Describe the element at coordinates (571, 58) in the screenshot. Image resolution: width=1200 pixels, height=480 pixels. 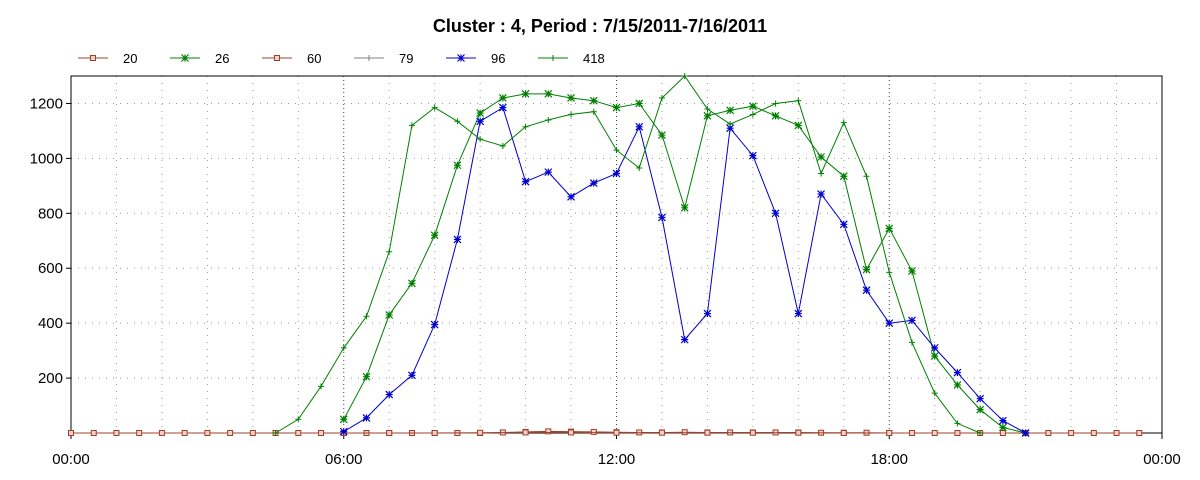
I see `legend-item-418: 418` at that location.